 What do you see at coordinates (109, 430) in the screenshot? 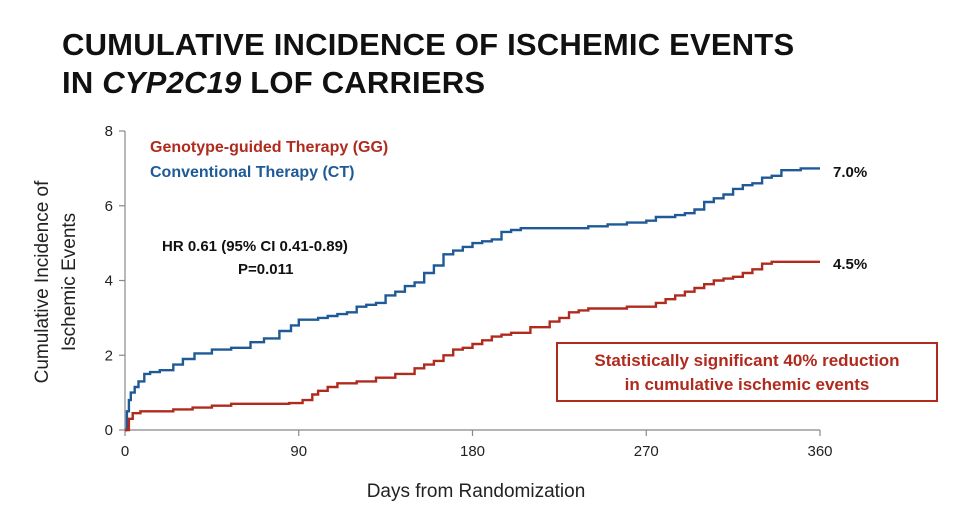
I see `y-tick-label: 0` at bounding box center [109, 430].